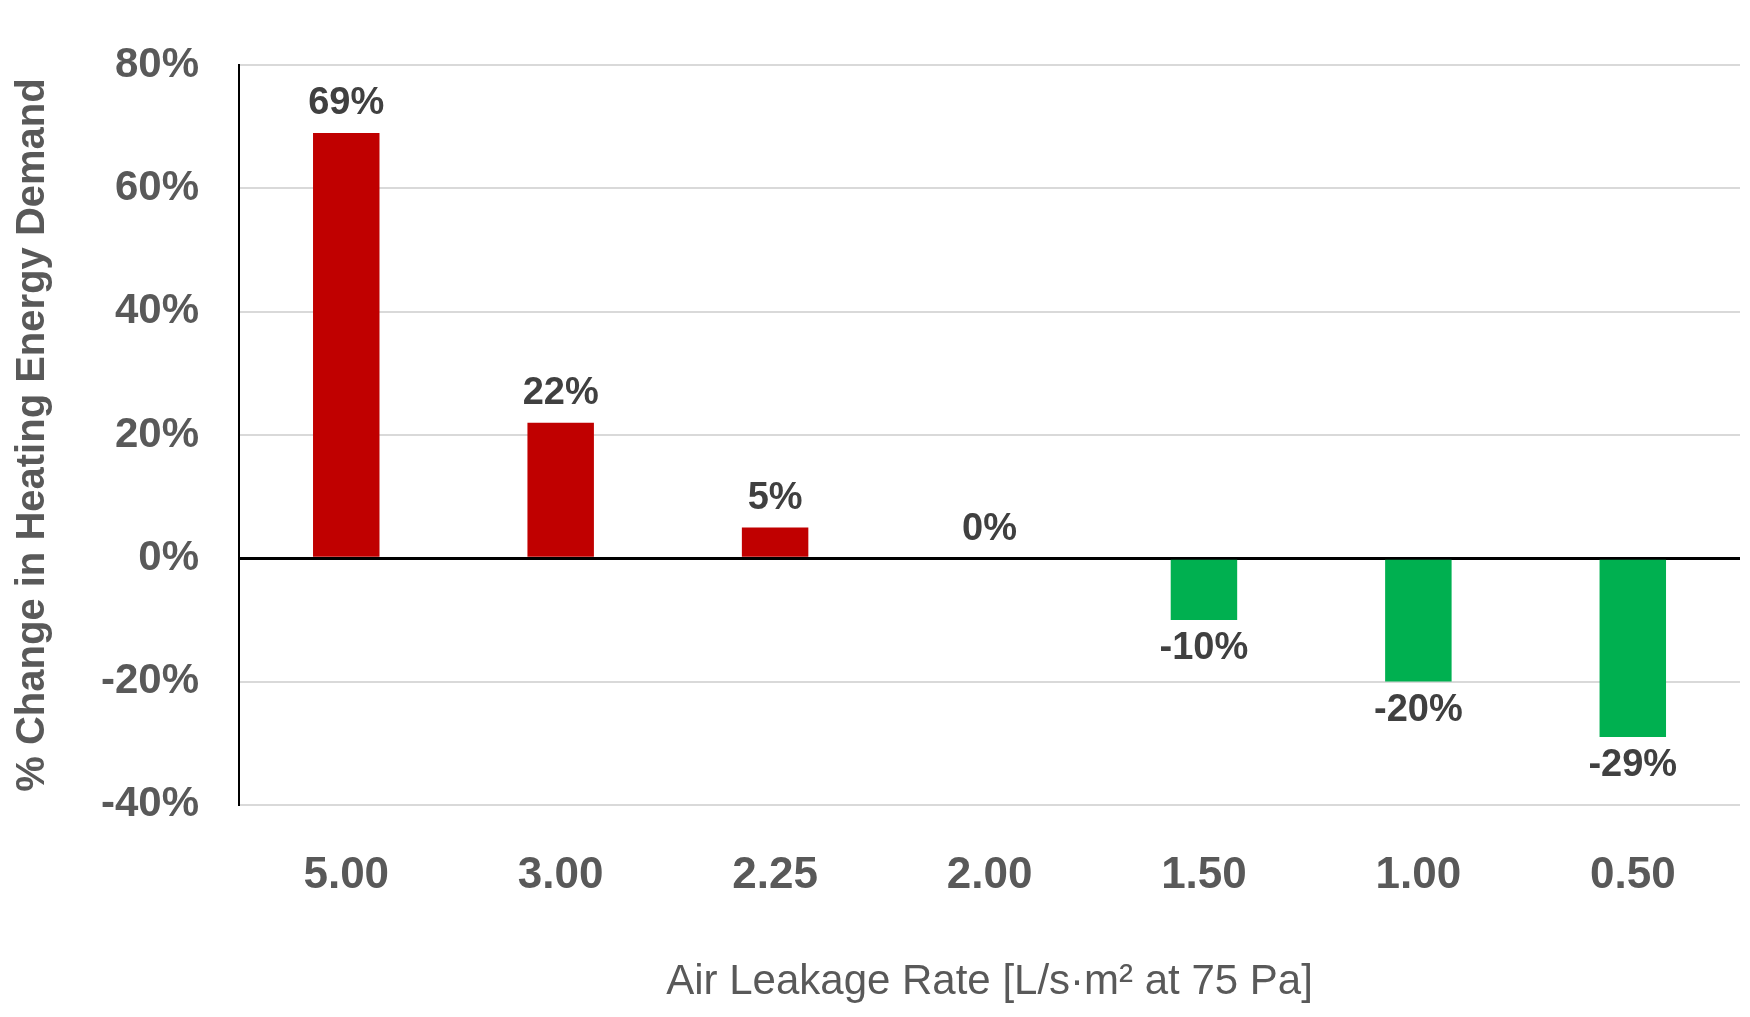 This screenshot has height=1017, width=1750. Describe the element at coordinates (157, 309) in the screenshot. I see `y-tick-label: 40%` at that location.